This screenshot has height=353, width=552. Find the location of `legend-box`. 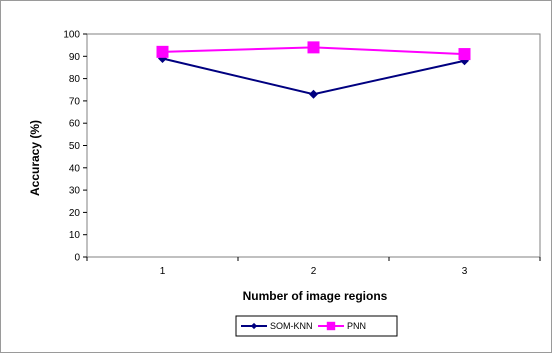

legend-box is located at coordinates (316, 326).